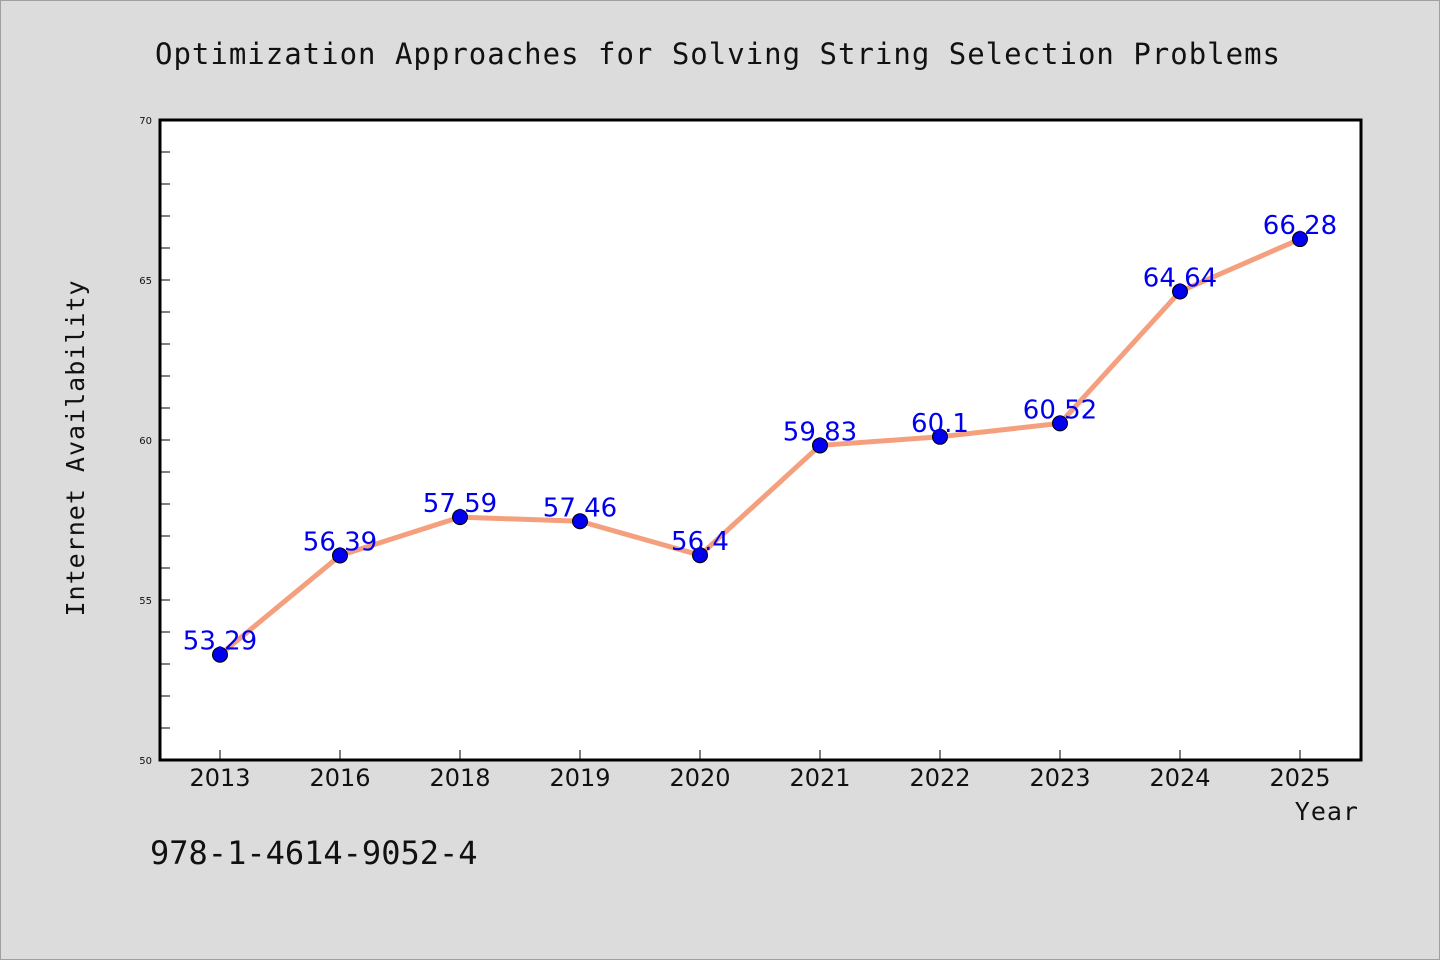 The image size is (1440, 960). I want to click on y-tick-label: 50, so click(145, 761).